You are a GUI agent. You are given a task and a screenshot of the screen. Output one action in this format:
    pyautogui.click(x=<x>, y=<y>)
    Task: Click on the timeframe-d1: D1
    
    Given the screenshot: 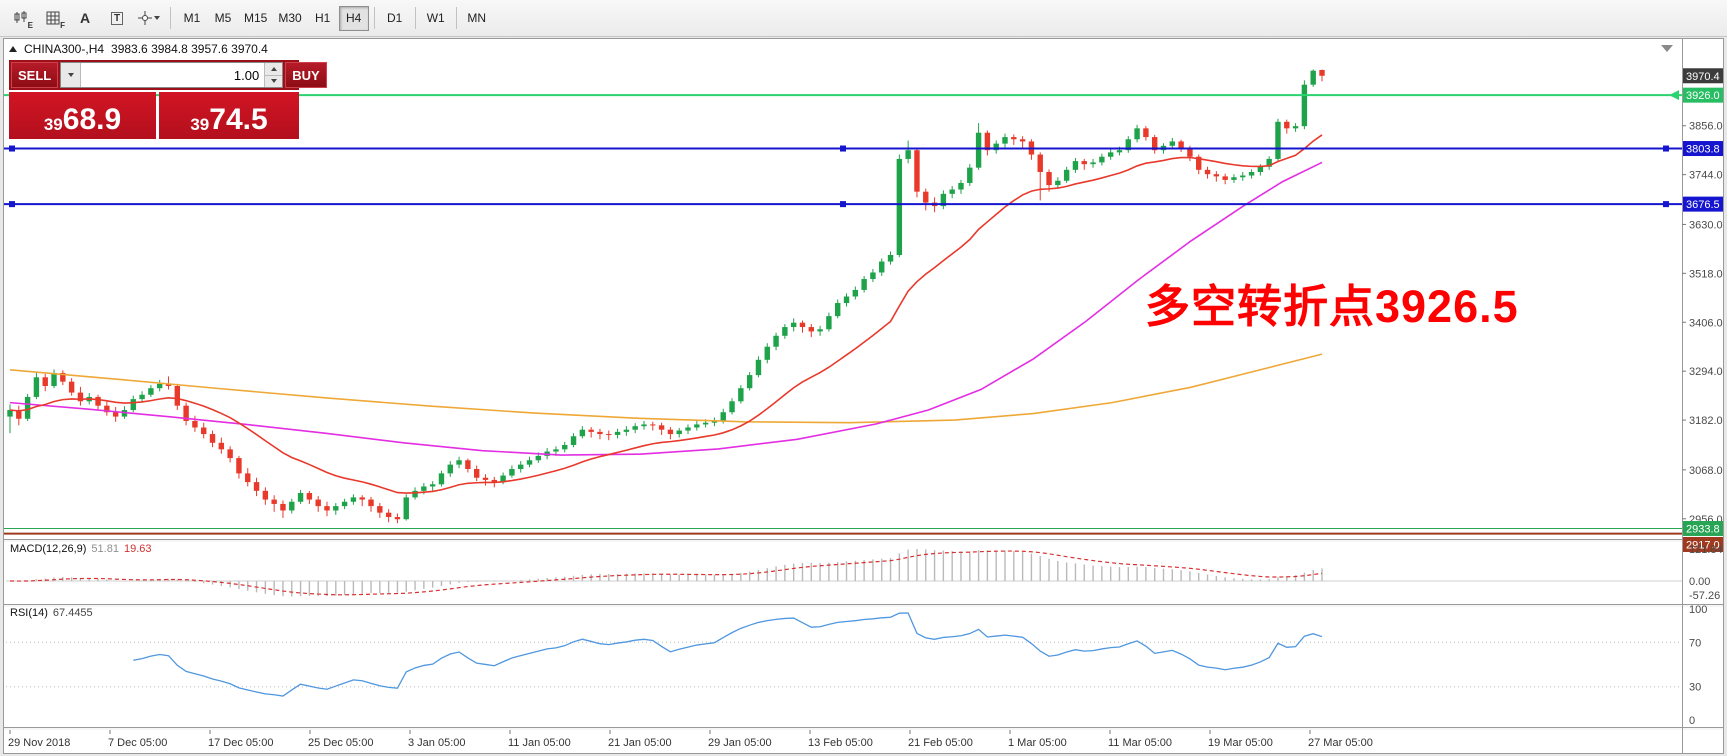 What is the action you would take?
    pyautogui.click(x=395, y=18)
    